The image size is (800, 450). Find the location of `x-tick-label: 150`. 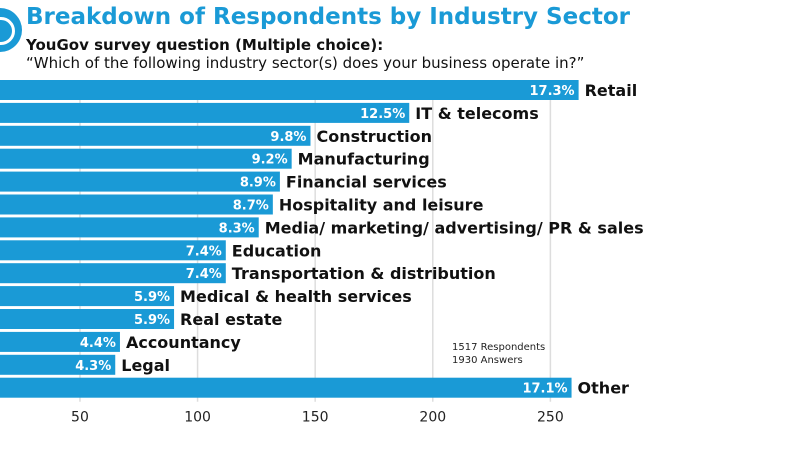

x-tick-label: 150 is located at coordinates (315, 418).